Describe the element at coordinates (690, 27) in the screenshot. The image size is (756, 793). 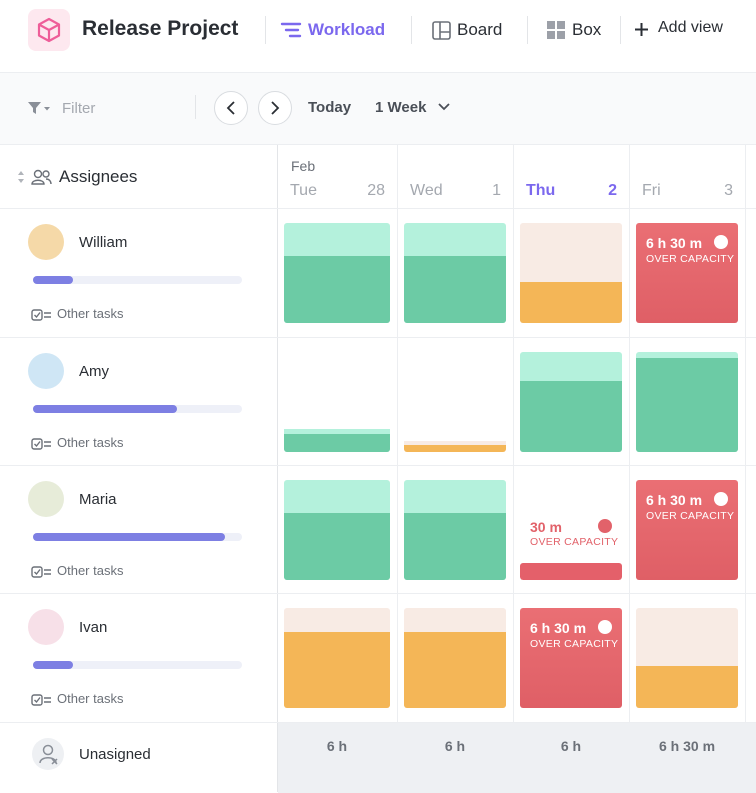
I see `add-view: Add view` at that location.